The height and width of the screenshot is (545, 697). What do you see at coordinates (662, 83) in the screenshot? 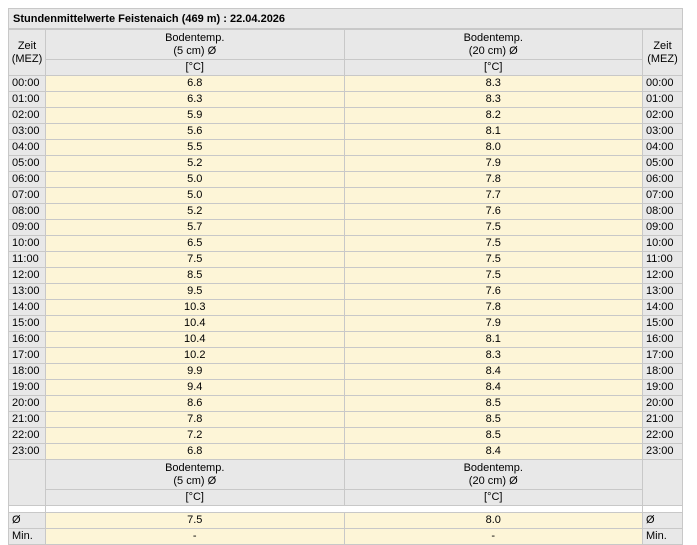
I see `row-label-right: 00:00` at bounding box center [662, 83].